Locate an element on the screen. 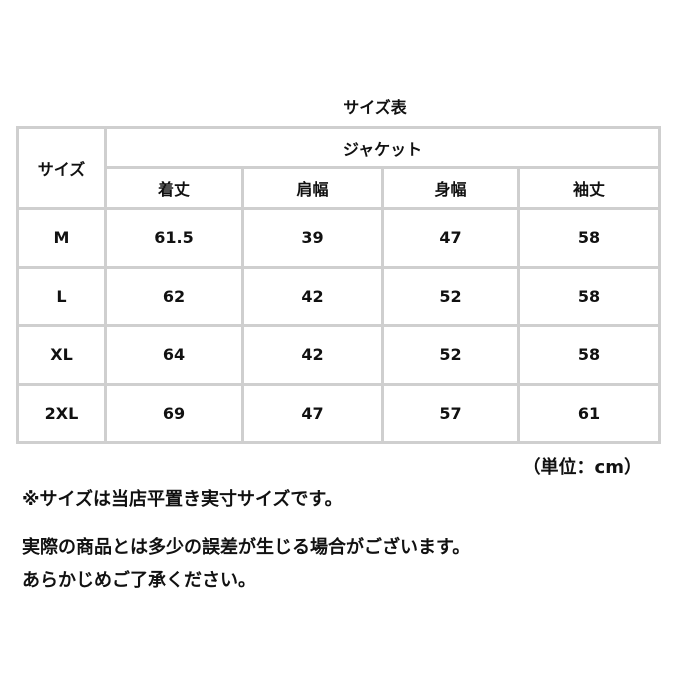  size-cell: 2XL is located at coordinates (61, 413).